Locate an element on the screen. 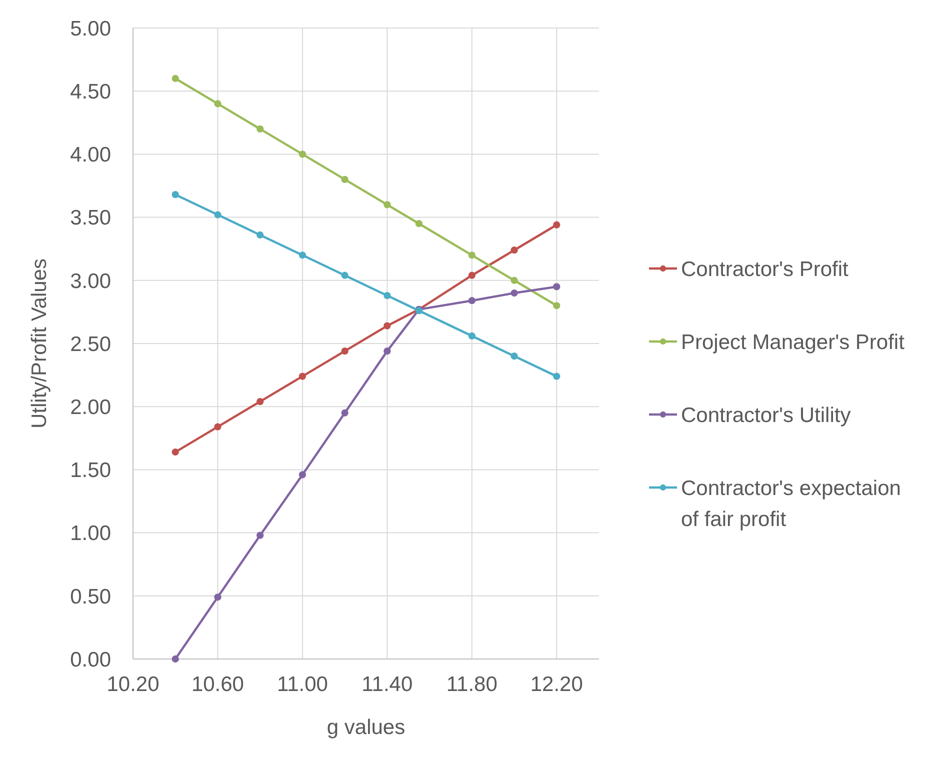  y-tick-label: 0.50 is located at coordinates (90, 596).